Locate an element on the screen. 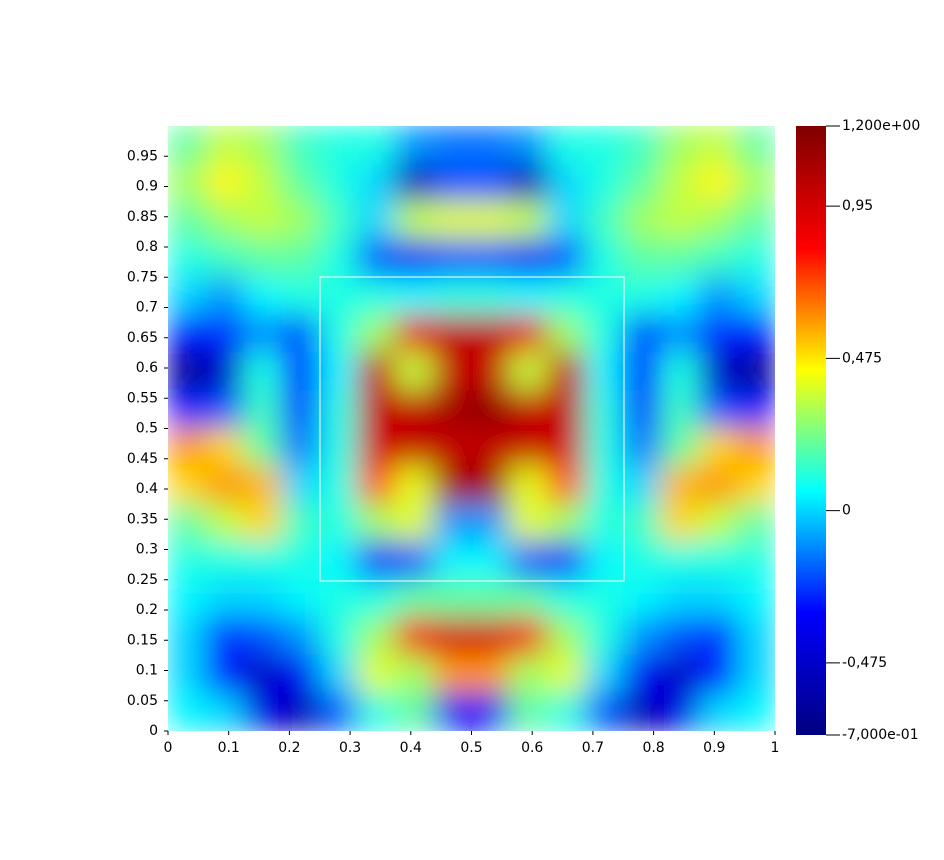 This screenshot has height=860, width=944. y-tick-label: 0 is located at coordinates (153, 731).